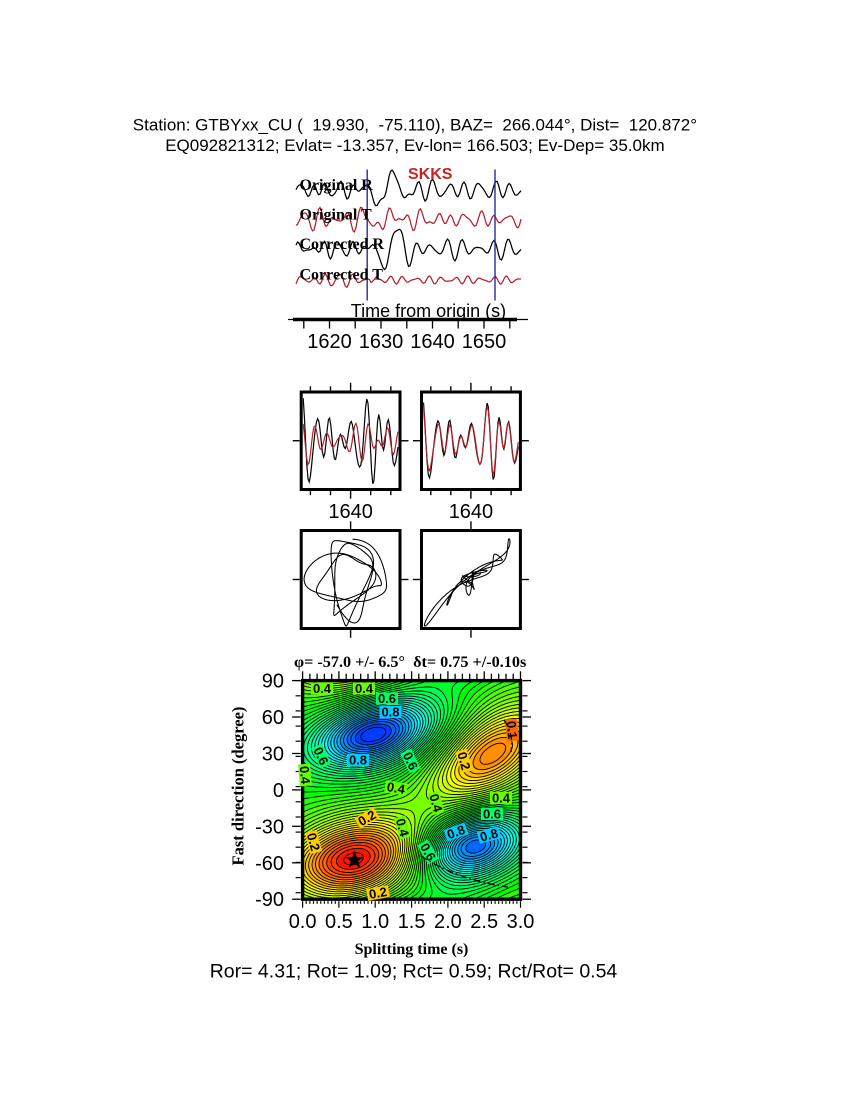  Describe the element at coordinates (337, 185) in the screenshot. I see `svg-text: Original R` at that location.